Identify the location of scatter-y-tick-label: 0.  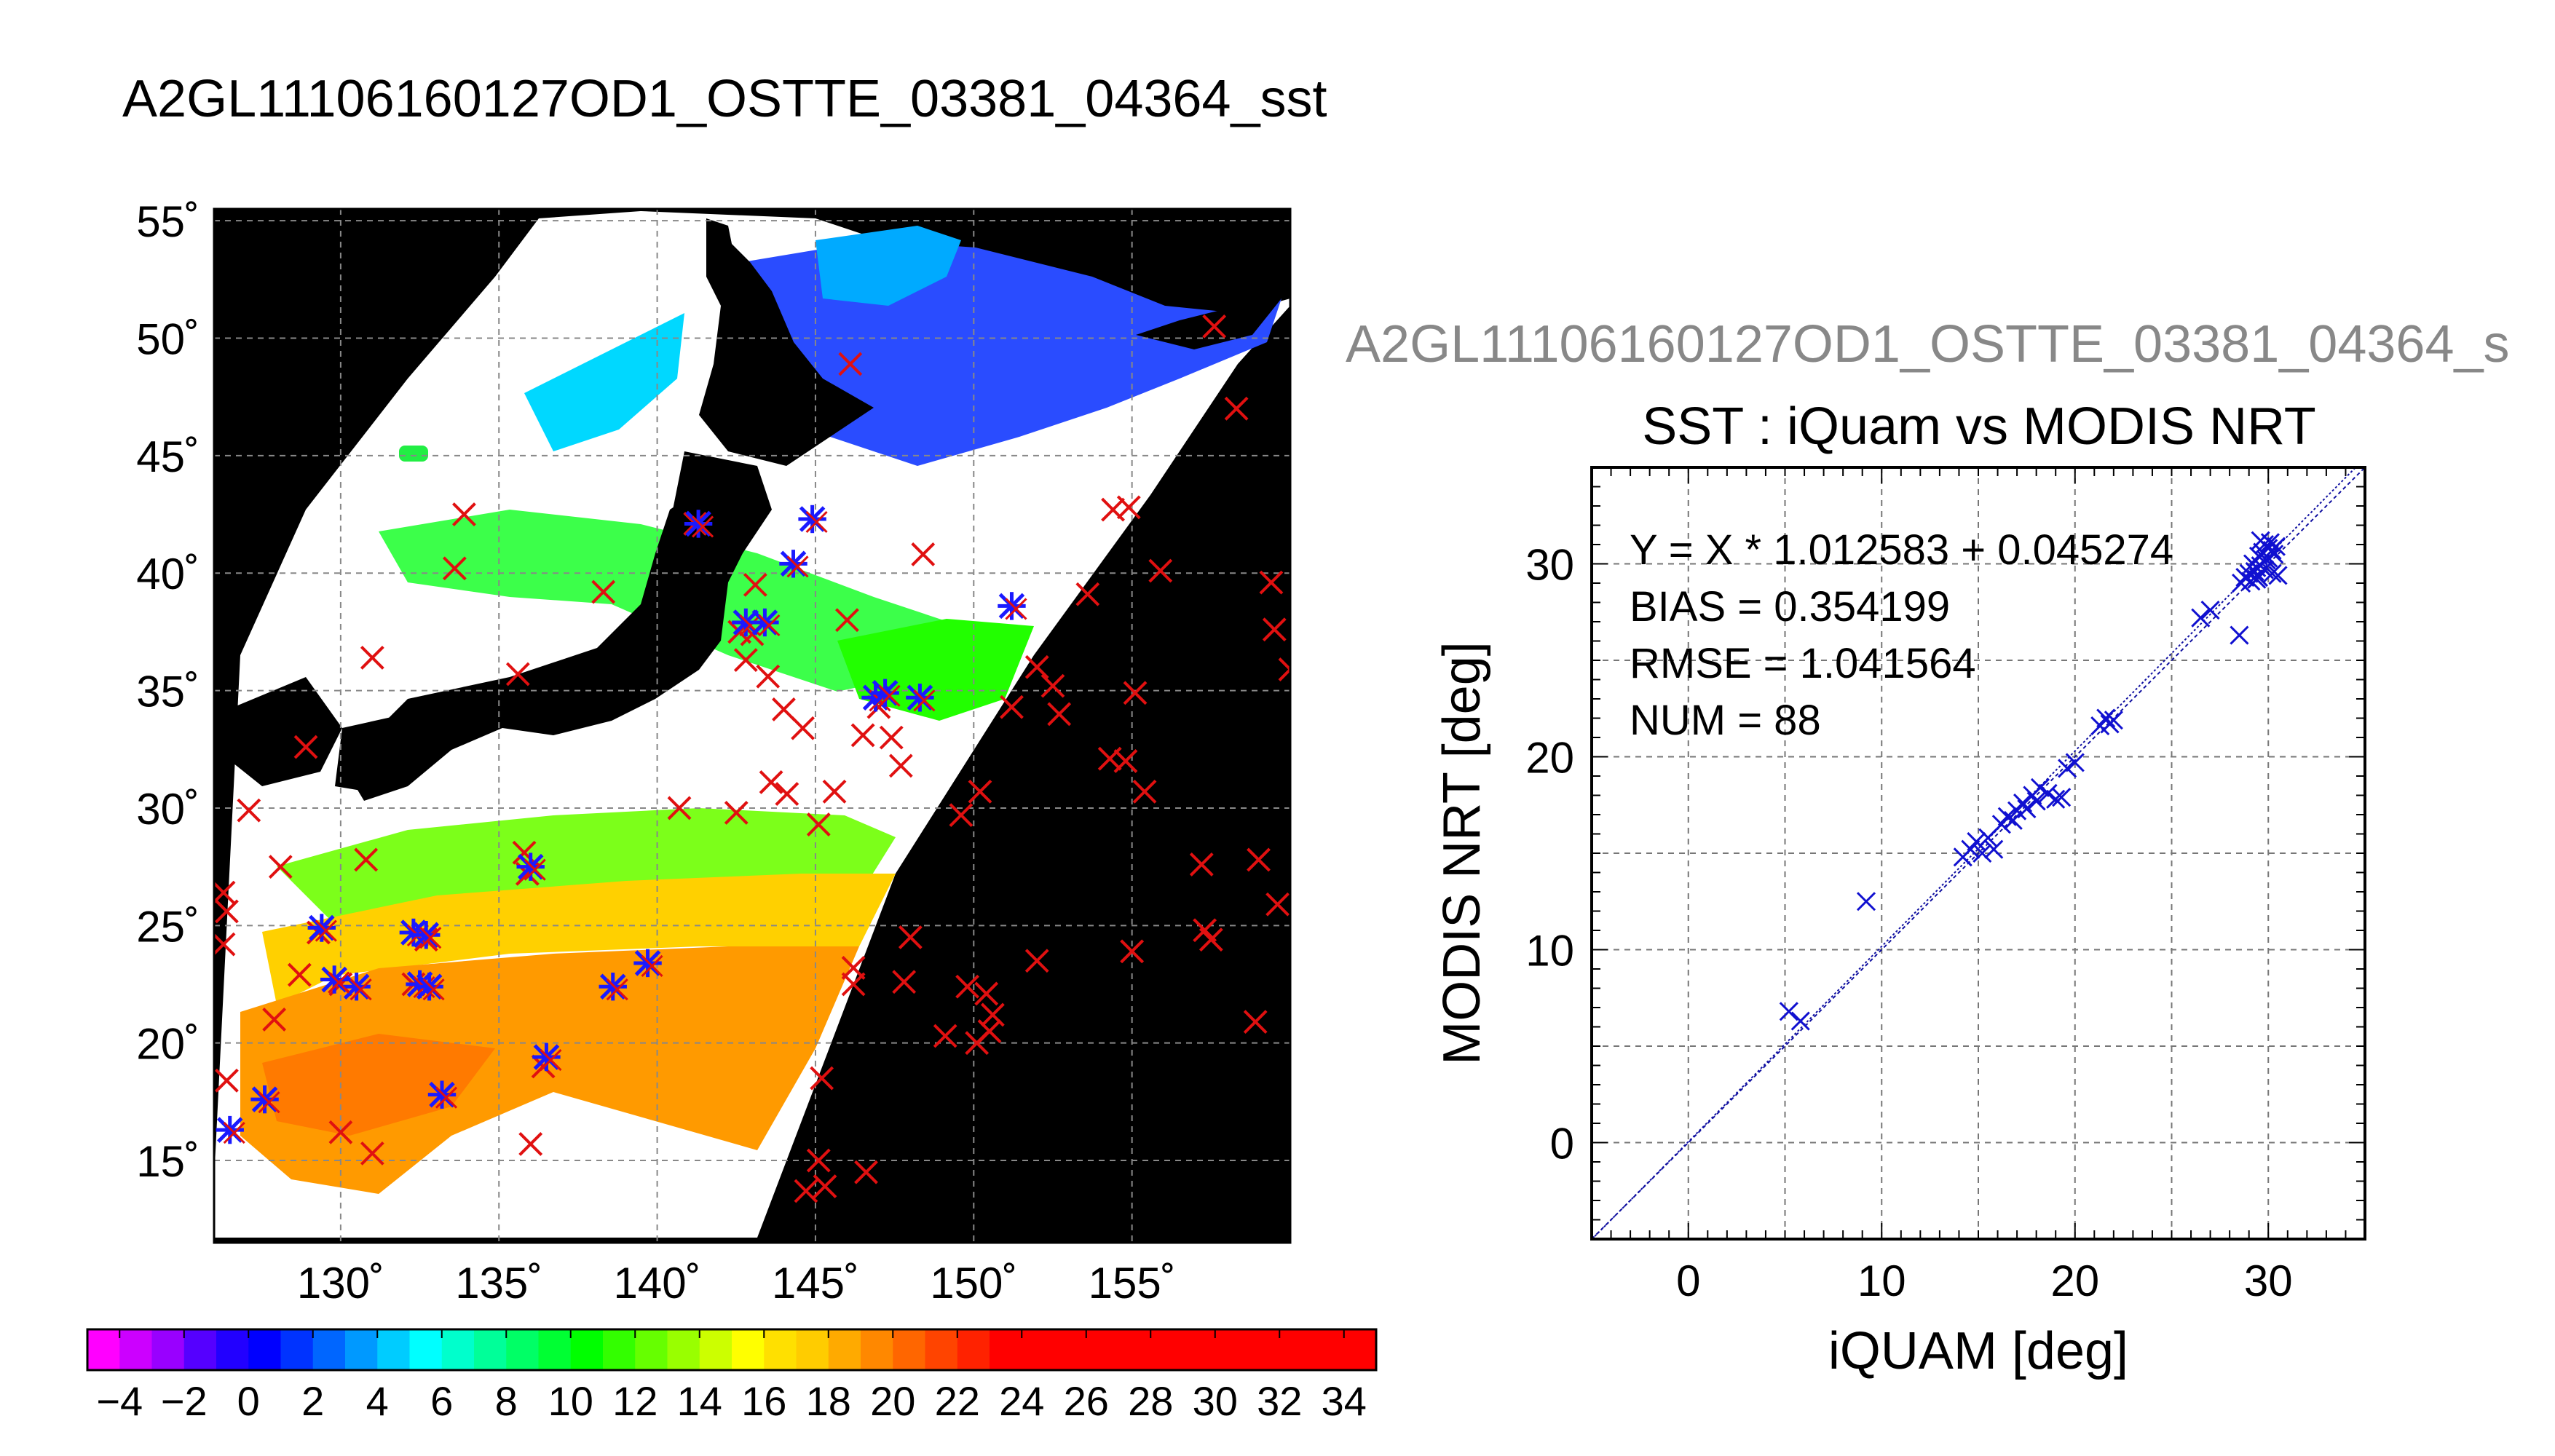
(1562, 1144).